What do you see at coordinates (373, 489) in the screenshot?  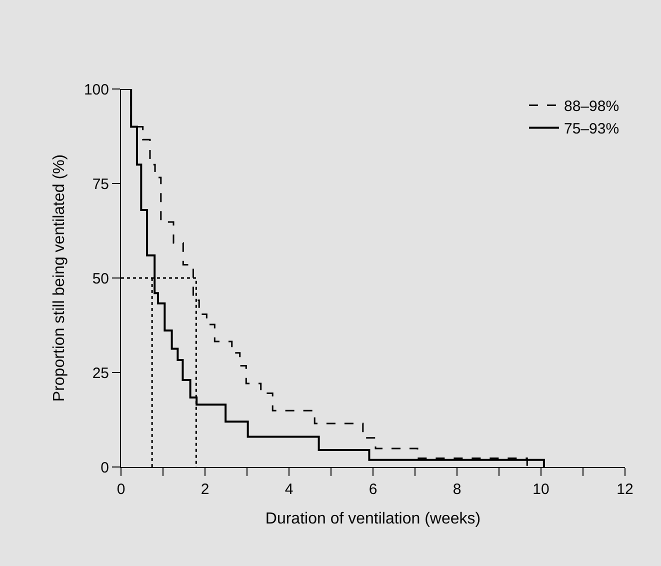 I see `x-tick-label: 6` at bounding box center [373, 489].